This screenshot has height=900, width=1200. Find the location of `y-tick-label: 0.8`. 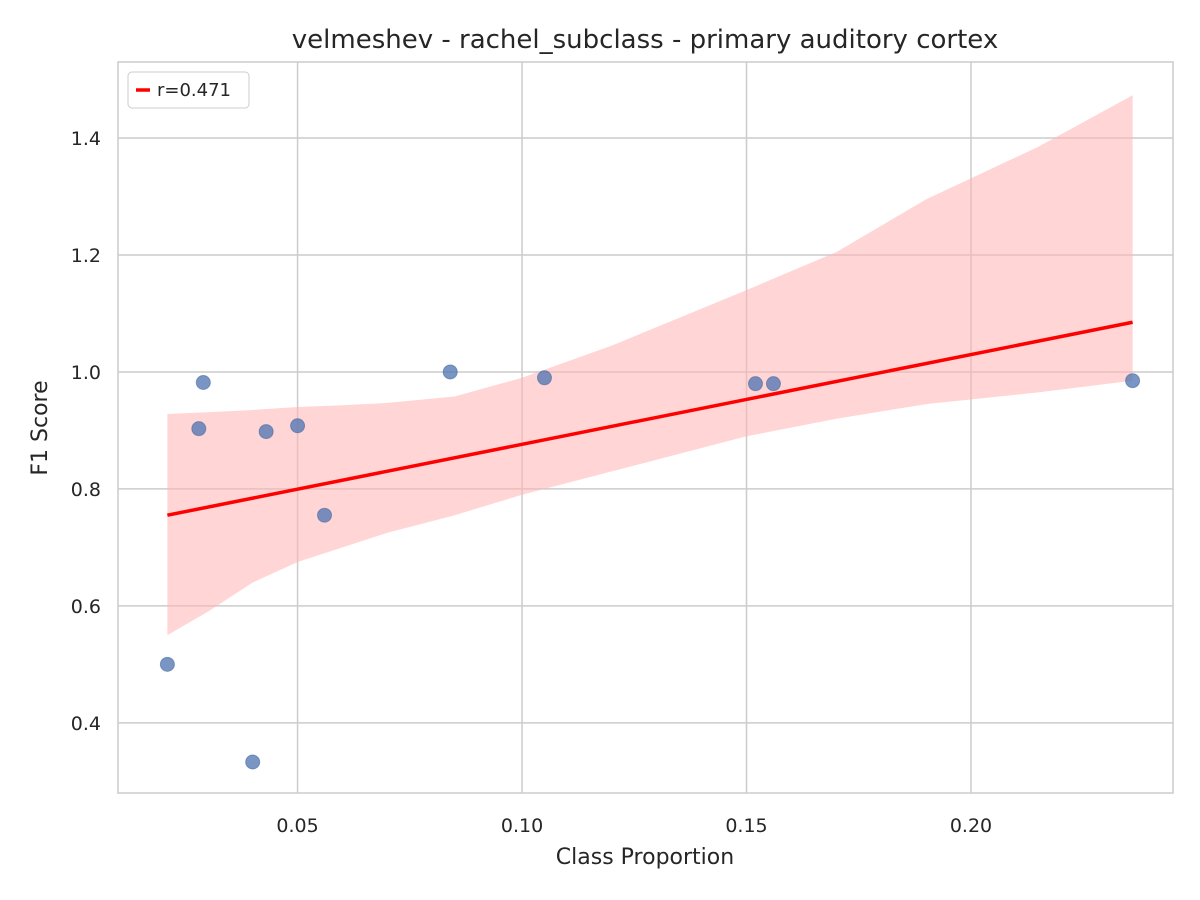

y-tick-label: 0.8 is located at coordinates (86, 490).